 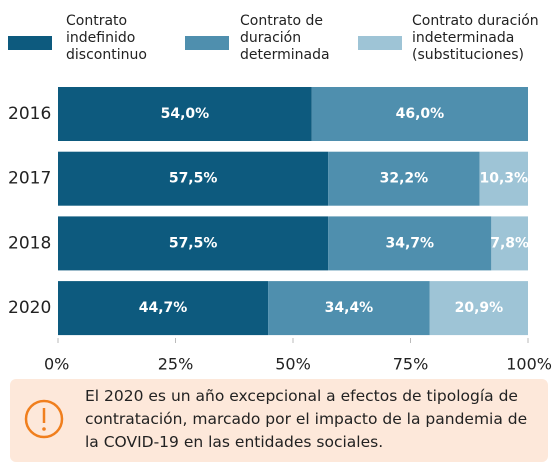 I want to click on warning-icon, so click(x=44, y=419).